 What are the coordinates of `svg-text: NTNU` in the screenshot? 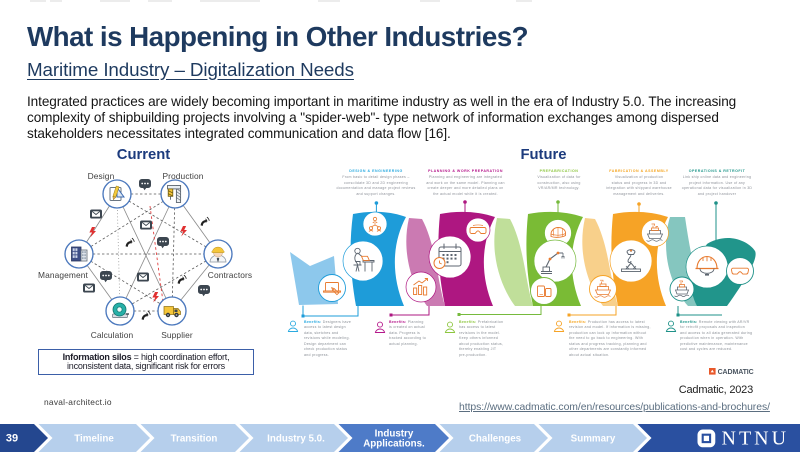 It's located at (756, 439).